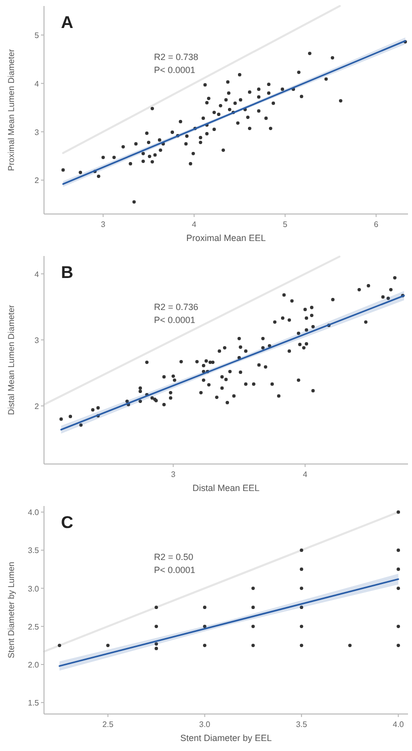 Image resolution: width=412 pixels, height=751 pixels. What do you see at coordinates (205, 724) in the screenshot?
I see `x-tick-label: 3.0` at bounding box center [205, 724].